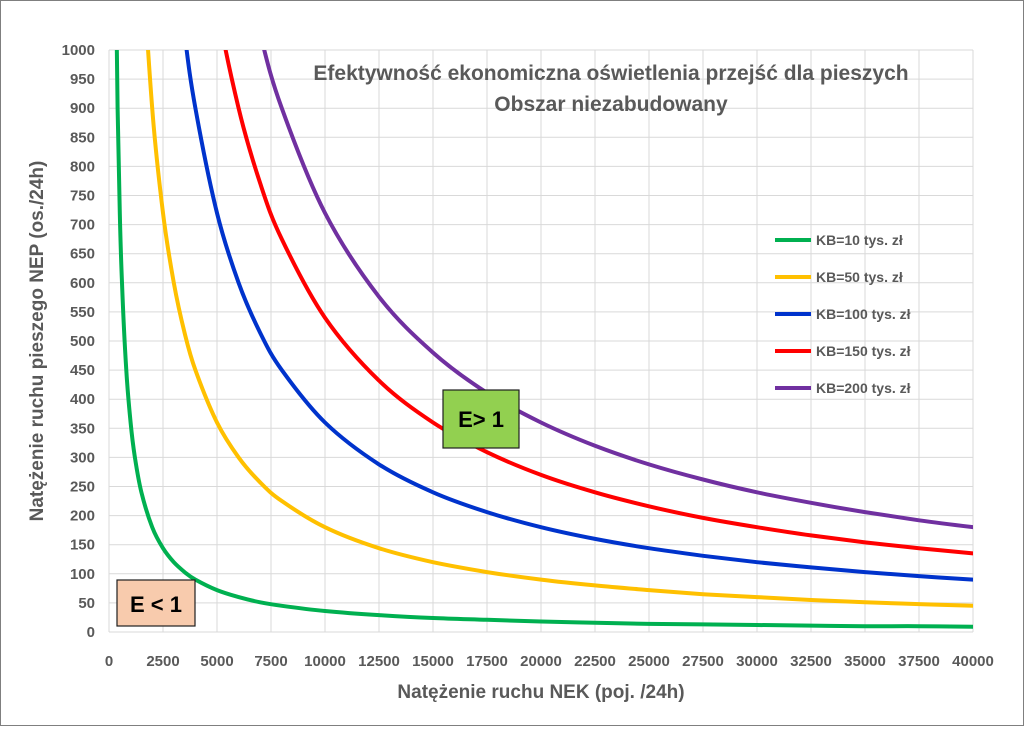 The height and width of the screenshot is (730, 1024). Describe the element at coordinates (37, 341) in the screenshot. I see `y-axis-title: Natężenie ruchu pieszego NEP (os./24h)` at that location.